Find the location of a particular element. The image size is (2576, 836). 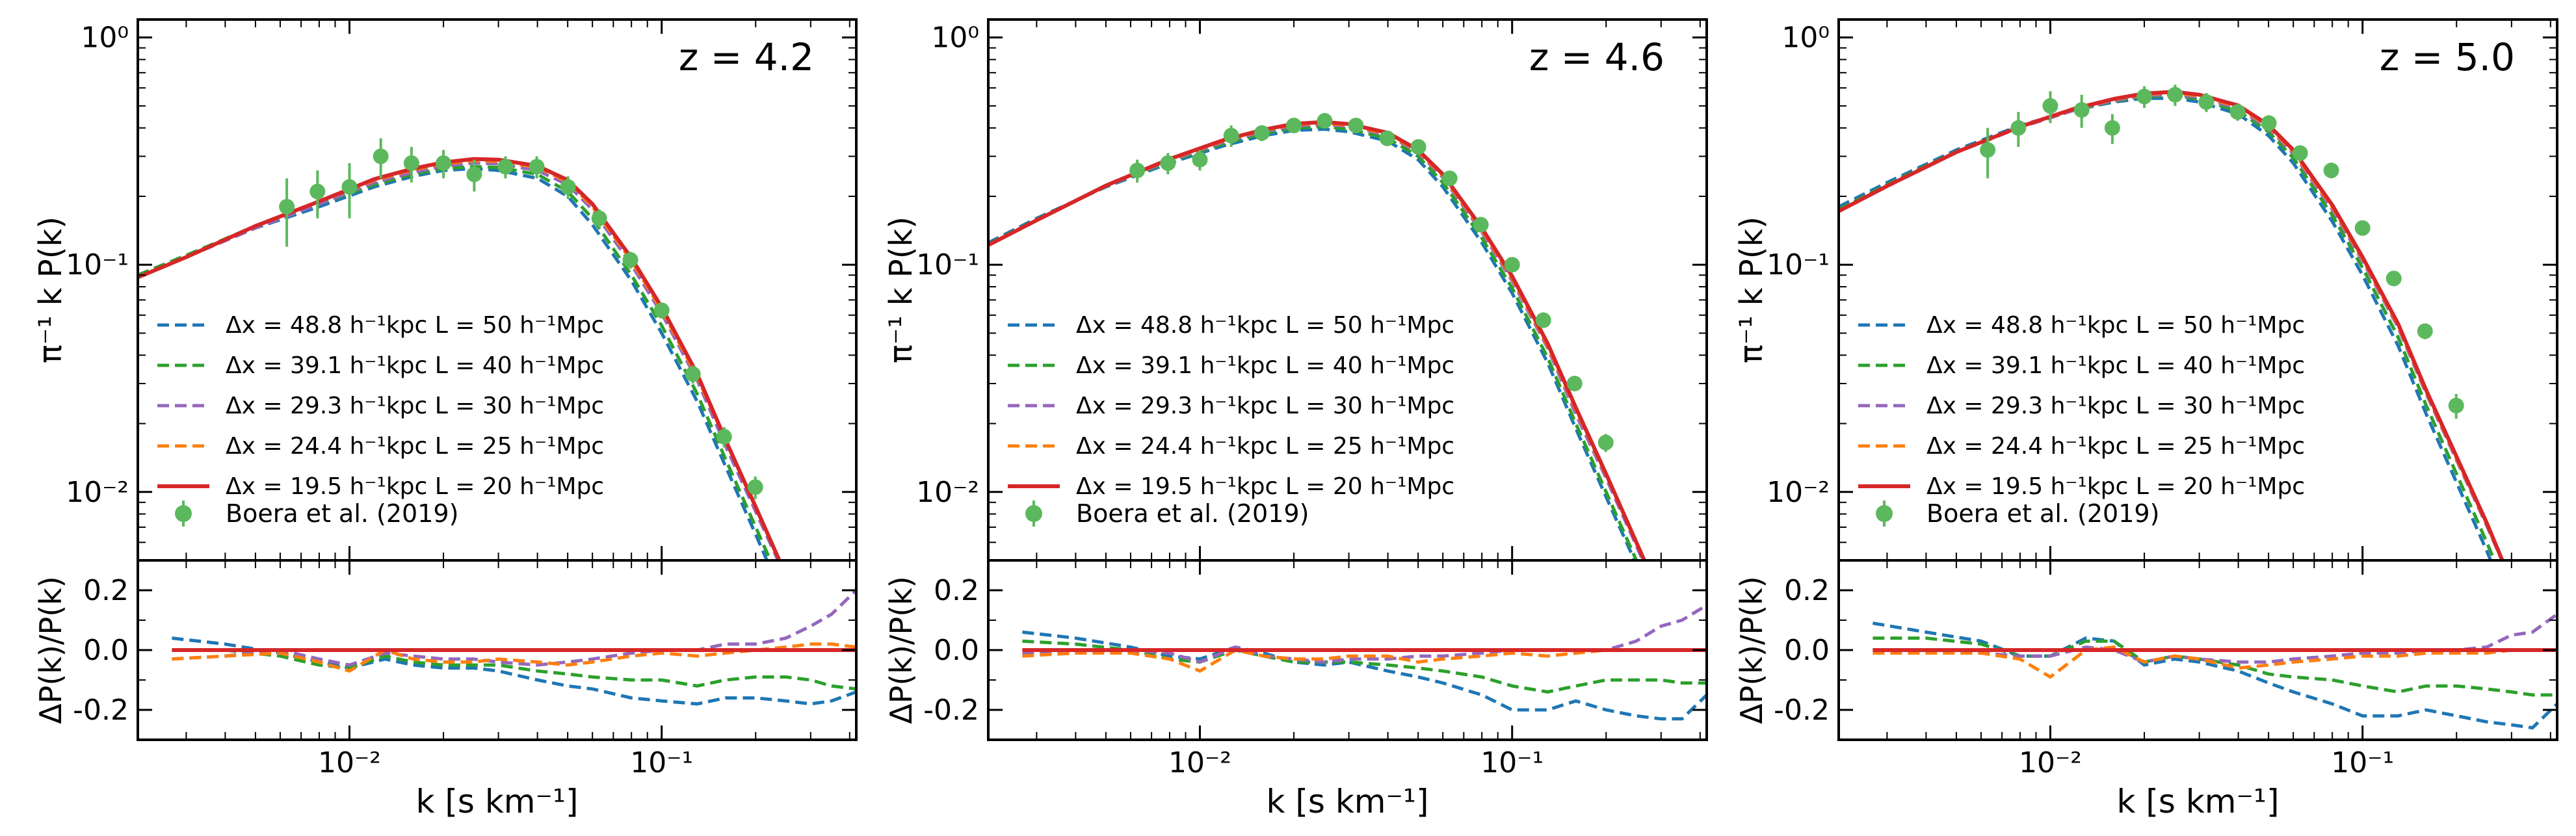

panel-redshift-label: z = 4.6 is located at coordinates (1596, 57).